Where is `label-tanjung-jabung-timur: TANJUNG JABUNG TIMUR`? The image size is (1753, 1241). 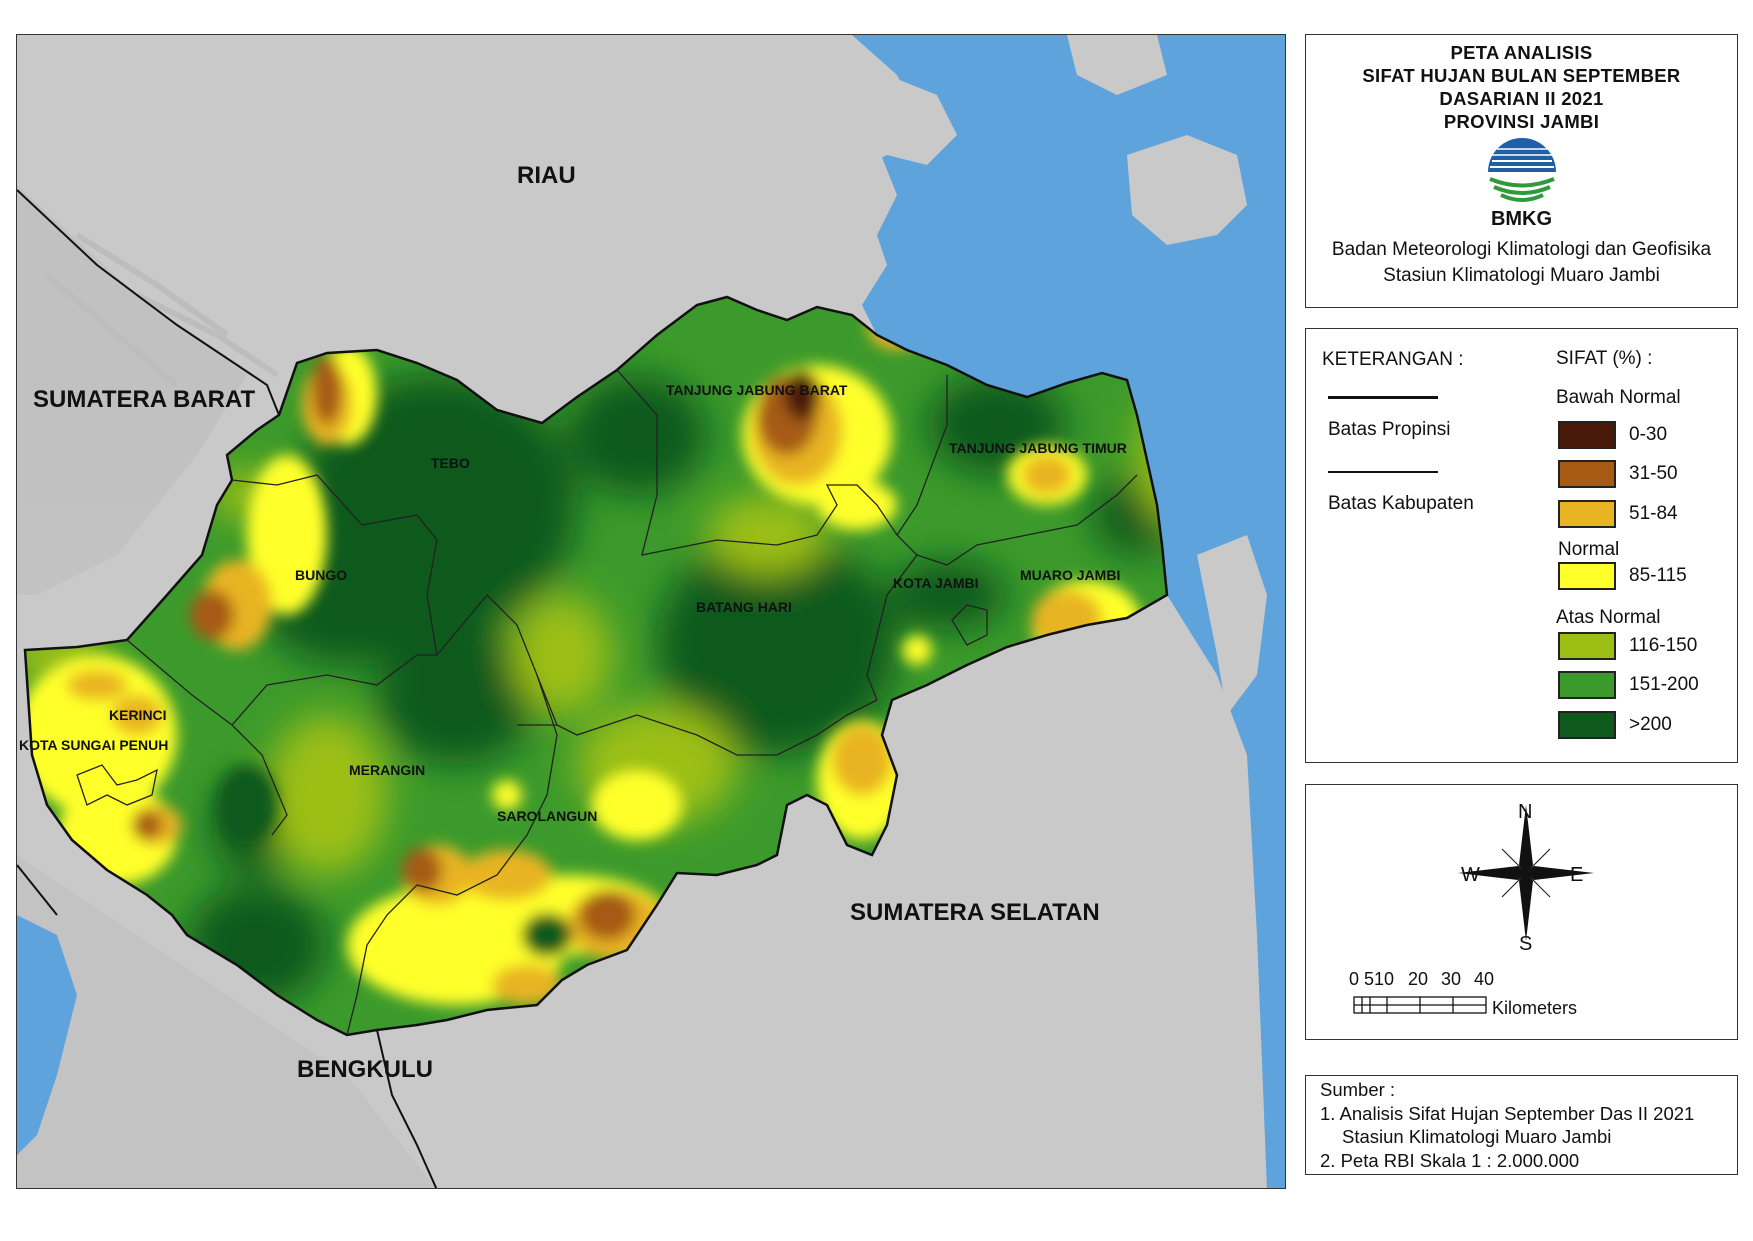 label-tanjung-jabung-timur: TANJUNG JABUNG TIMUR is located at coordinates (1038, 448).